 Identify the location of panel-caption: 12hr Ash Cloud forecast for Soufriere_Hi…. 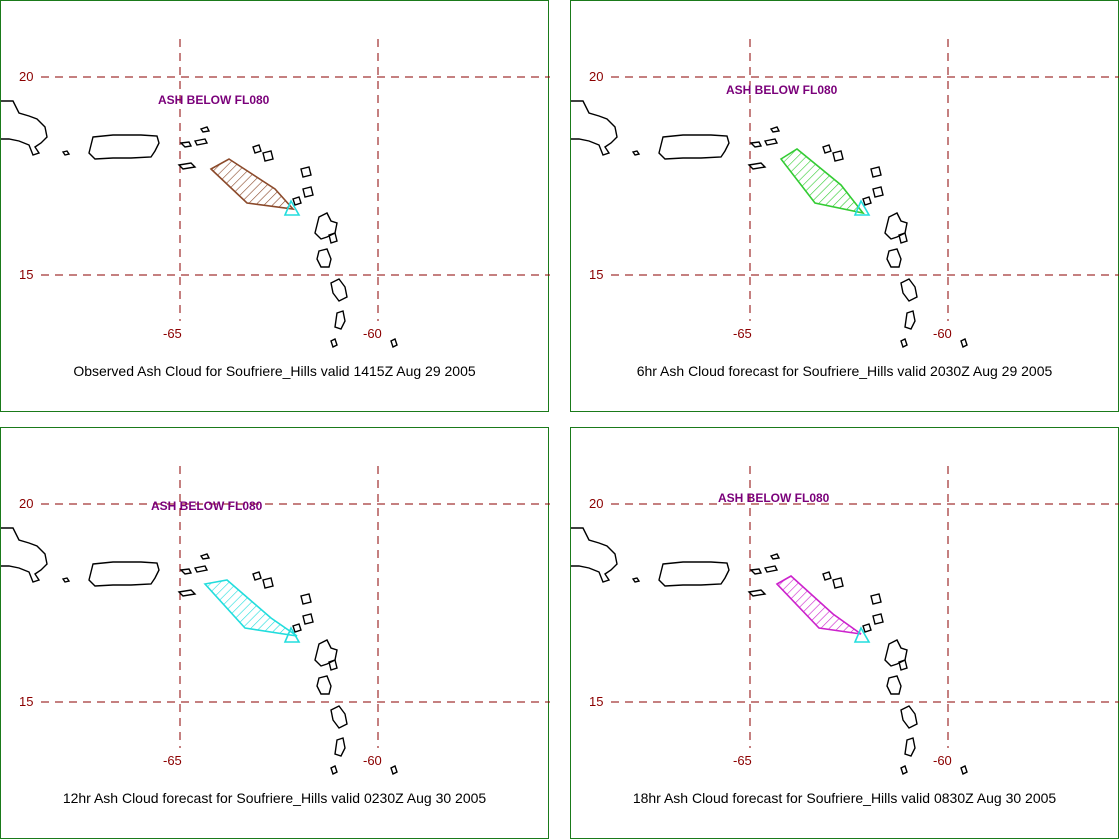
(274, 798).